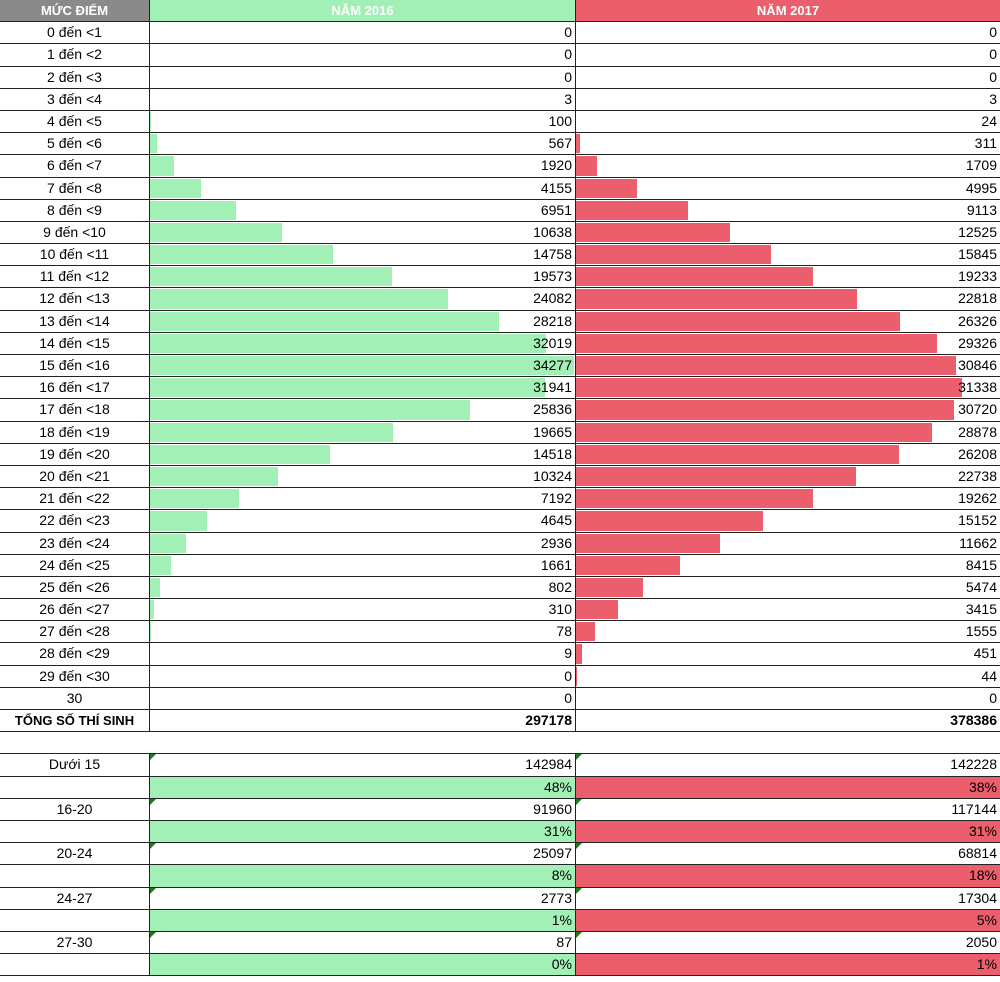 The image size is (1000, 982). What do you see at coordinates (75, 676) in the screenshot?
I see `score-range-label: 29 đến <30` at bounding box center [75, 676].